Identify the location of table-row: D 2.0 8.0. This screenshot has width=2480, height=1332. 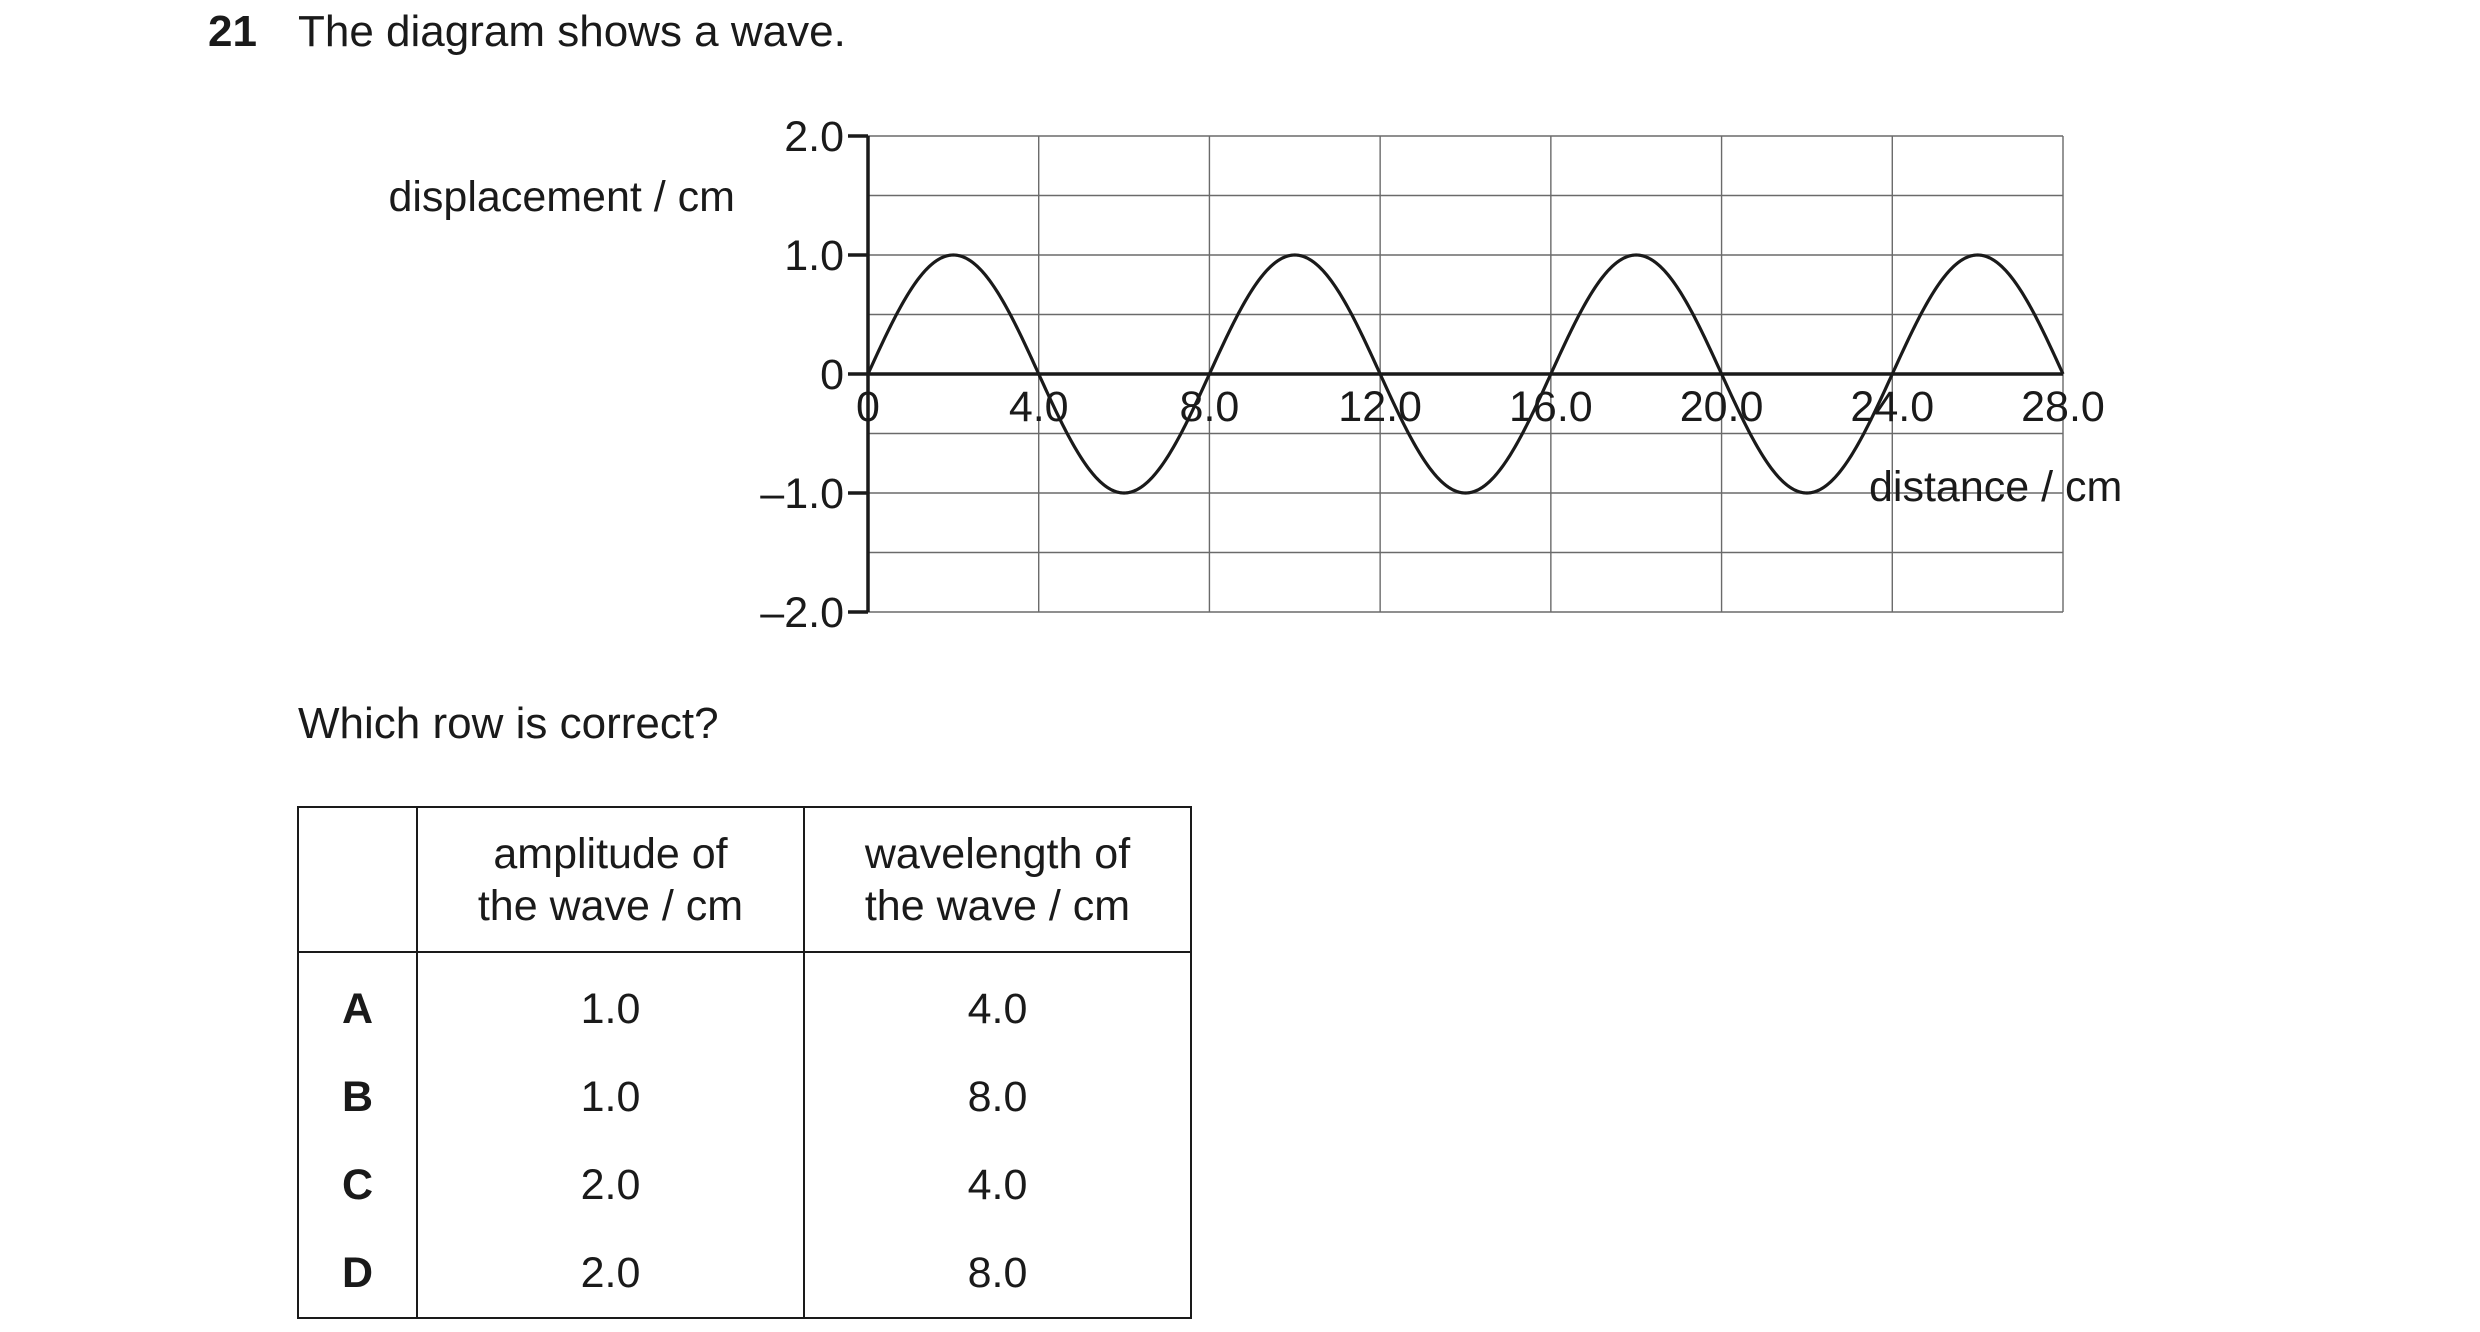
(744, 1274).